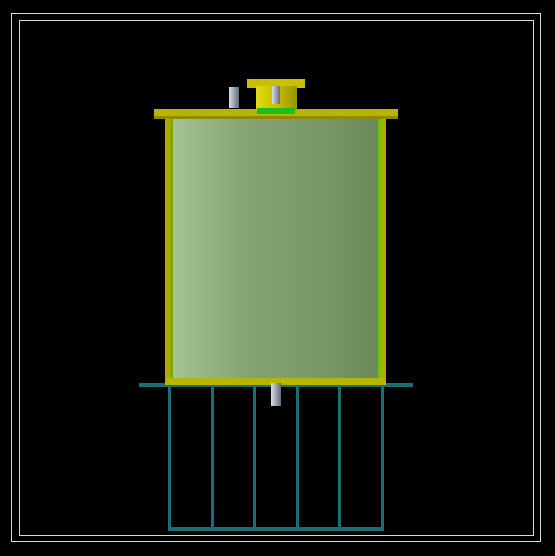 The height and width of the screenshot is (556, 555). Describe the element at coordinates (275, 381) in the screenshot. I see `tank-bottom-rim` at that location.